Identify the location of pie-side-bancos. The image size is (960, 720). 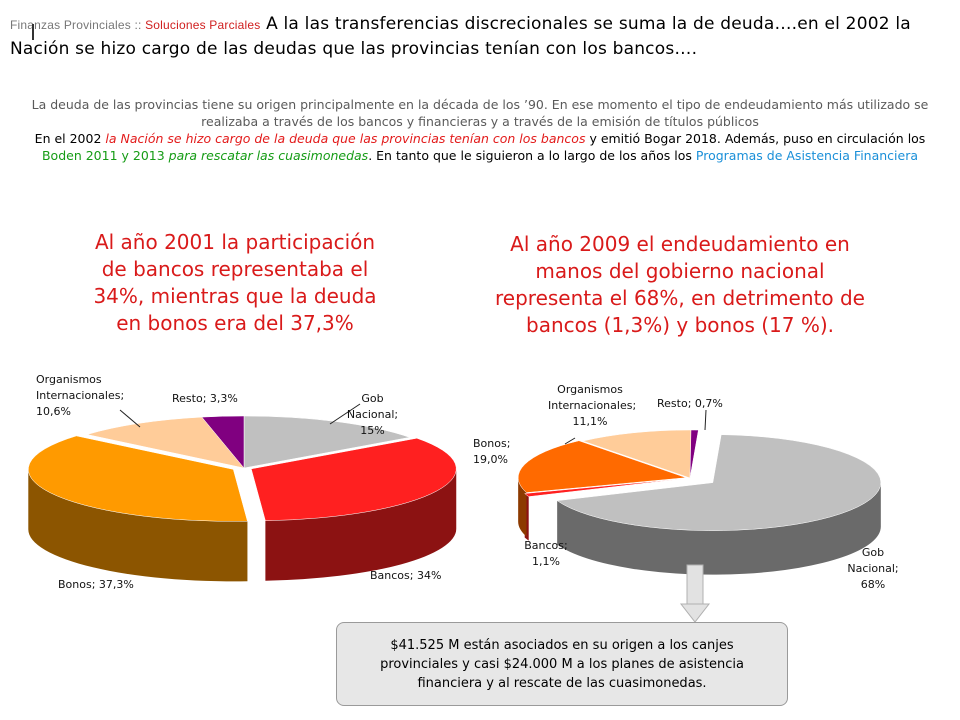
(361, 524).